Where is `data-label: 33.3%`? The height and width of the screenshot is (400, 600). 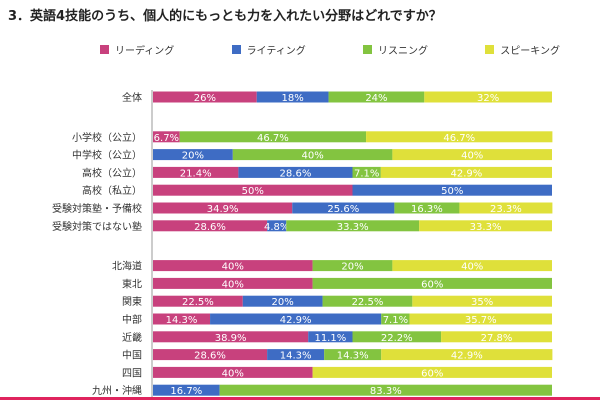 data-label: 33.3% is located at coordinates (353, 227).